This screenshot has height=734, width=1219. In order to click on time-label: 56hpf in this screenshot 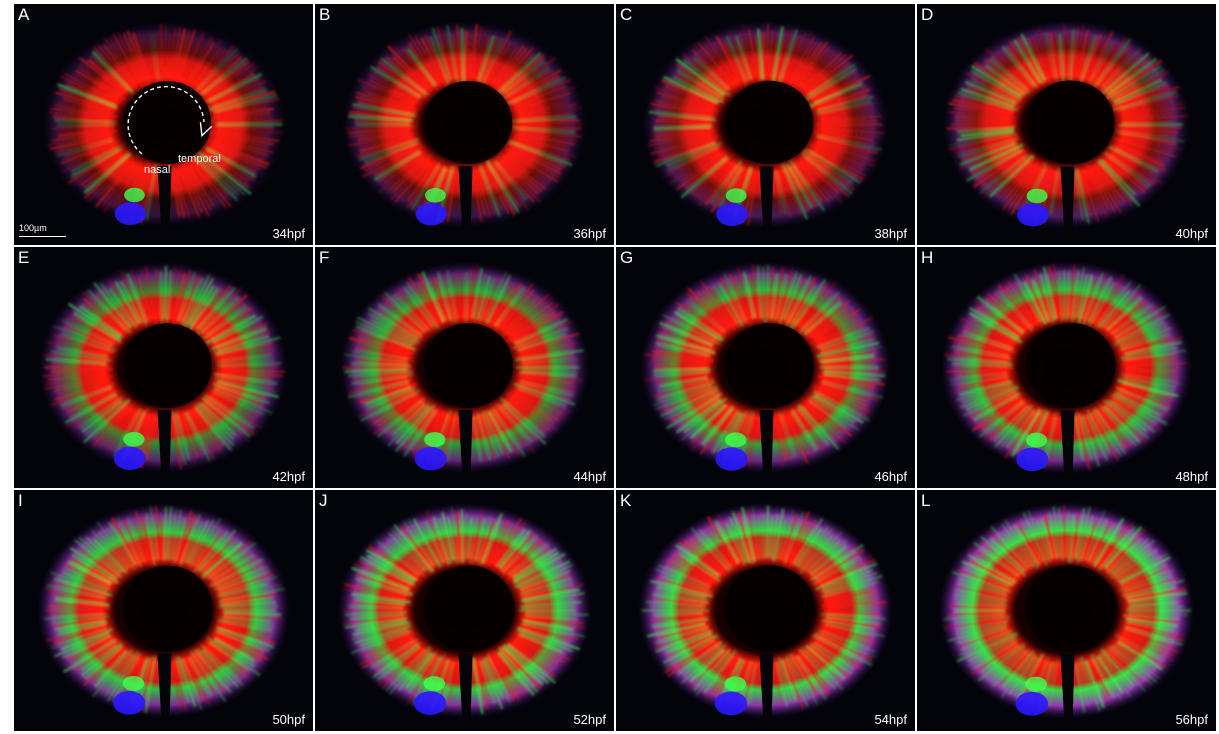, I will do `click(1191, 719)`.